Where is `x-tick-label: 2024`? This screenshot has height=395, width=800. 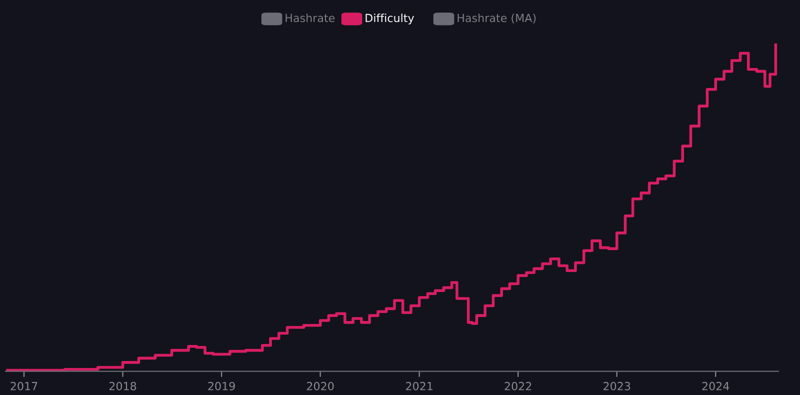
x-tick-label: 2024 is located at coordinates (716, 386).